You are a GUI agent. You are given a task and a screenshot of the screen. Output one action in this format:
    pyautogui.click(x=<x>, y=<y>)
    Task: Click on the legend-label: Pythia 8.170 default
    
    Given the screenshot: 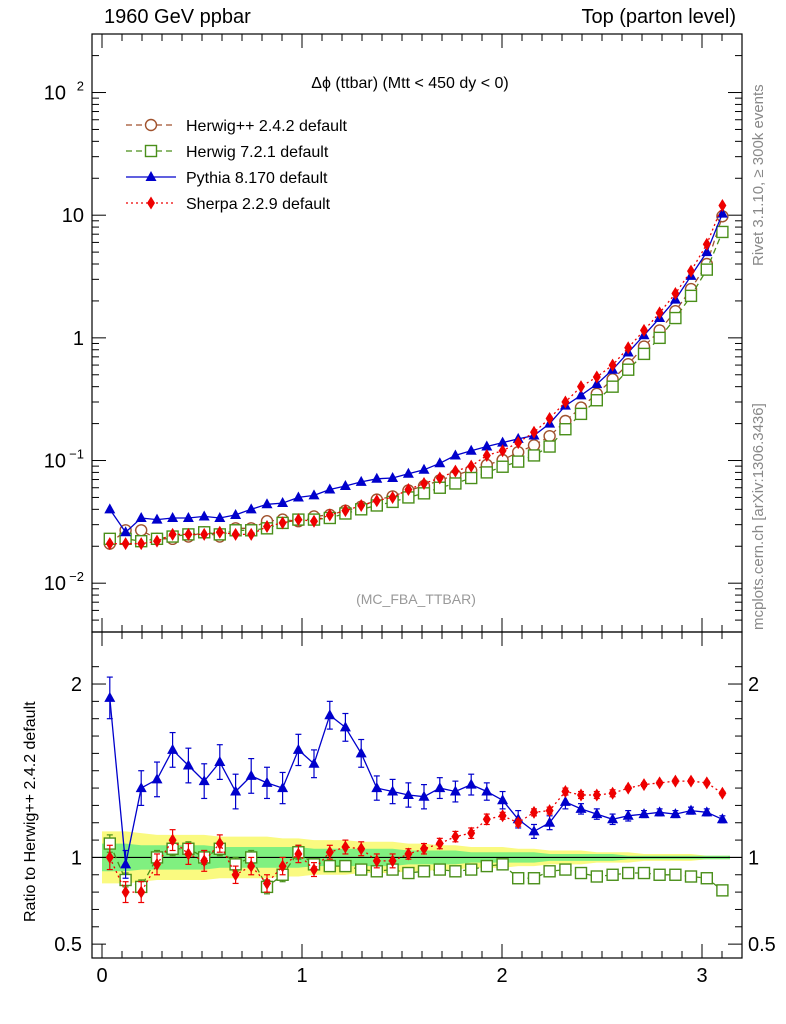 What is the action you would take?
    pyautogui.click(x=257, y=178)
    